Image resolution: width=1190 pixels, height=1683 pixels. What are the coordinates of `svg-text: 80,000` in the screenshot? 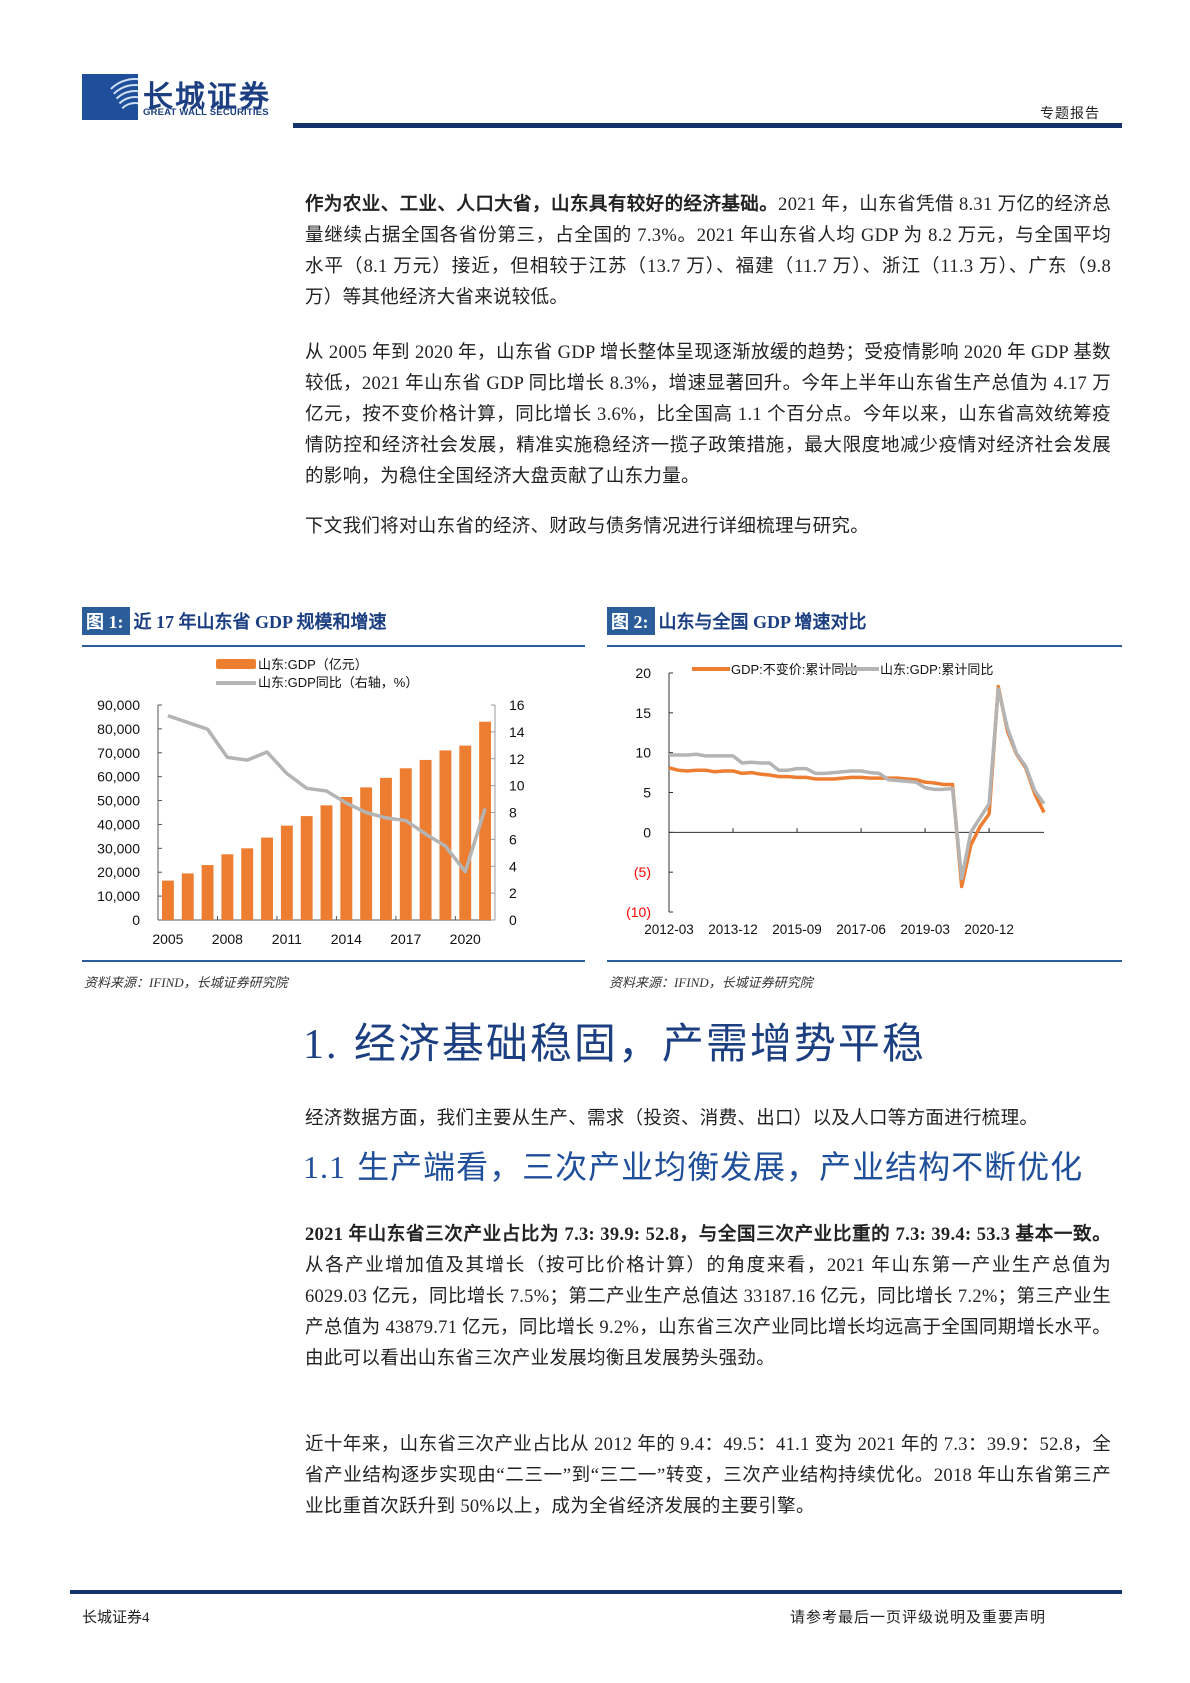 It's located at (118, 729).